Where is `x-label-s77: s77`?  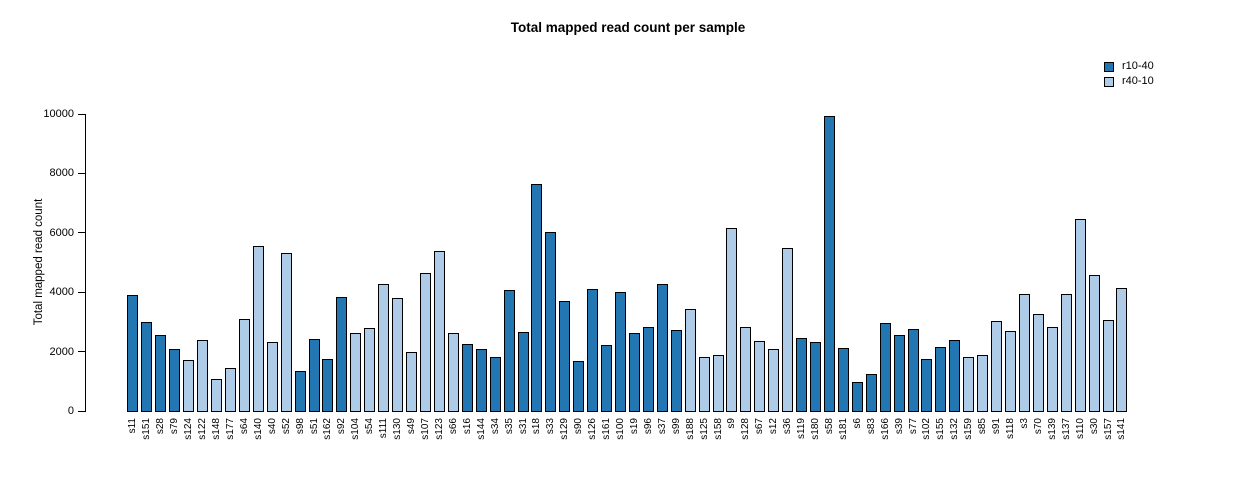 x-label-s77: s77 is located at coordinates (913, 426).